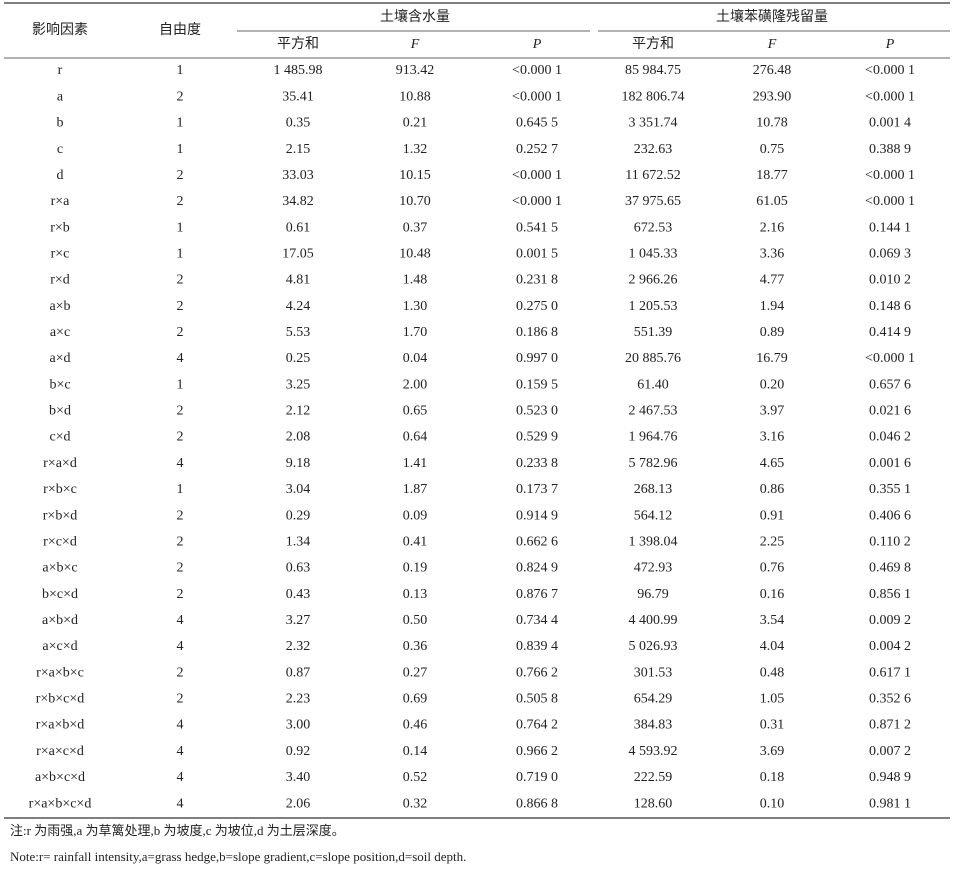  Describe the element at coordinates (298, 672) in the screenshot. I see `value-cell: 0.87` at that location.